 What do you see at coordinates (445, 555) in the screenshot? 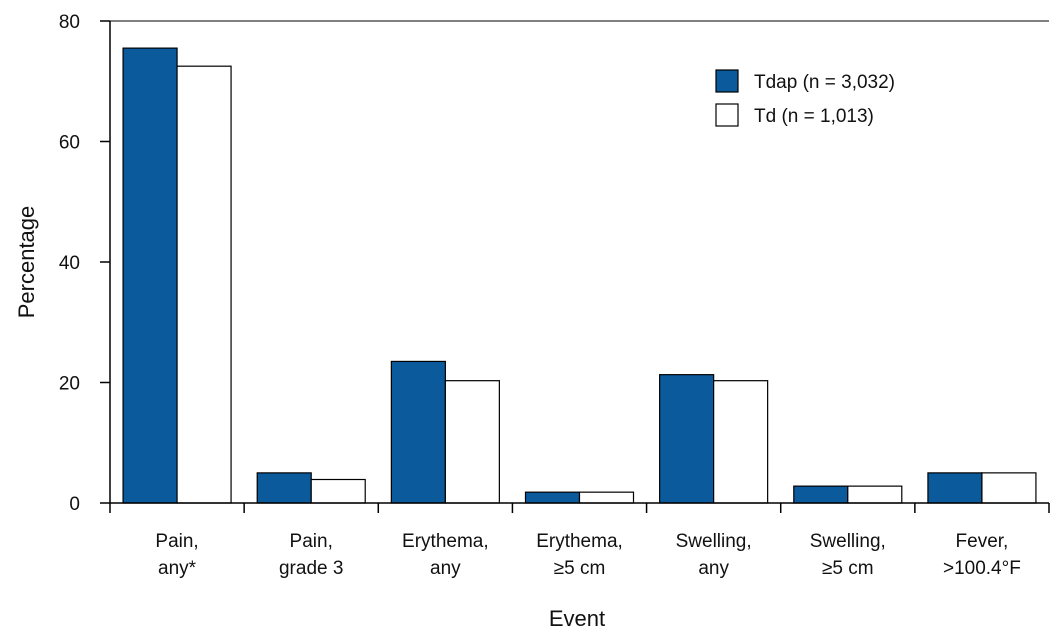
I see `x-tick-label: Erythema, any` at bounding box center [445, 555].